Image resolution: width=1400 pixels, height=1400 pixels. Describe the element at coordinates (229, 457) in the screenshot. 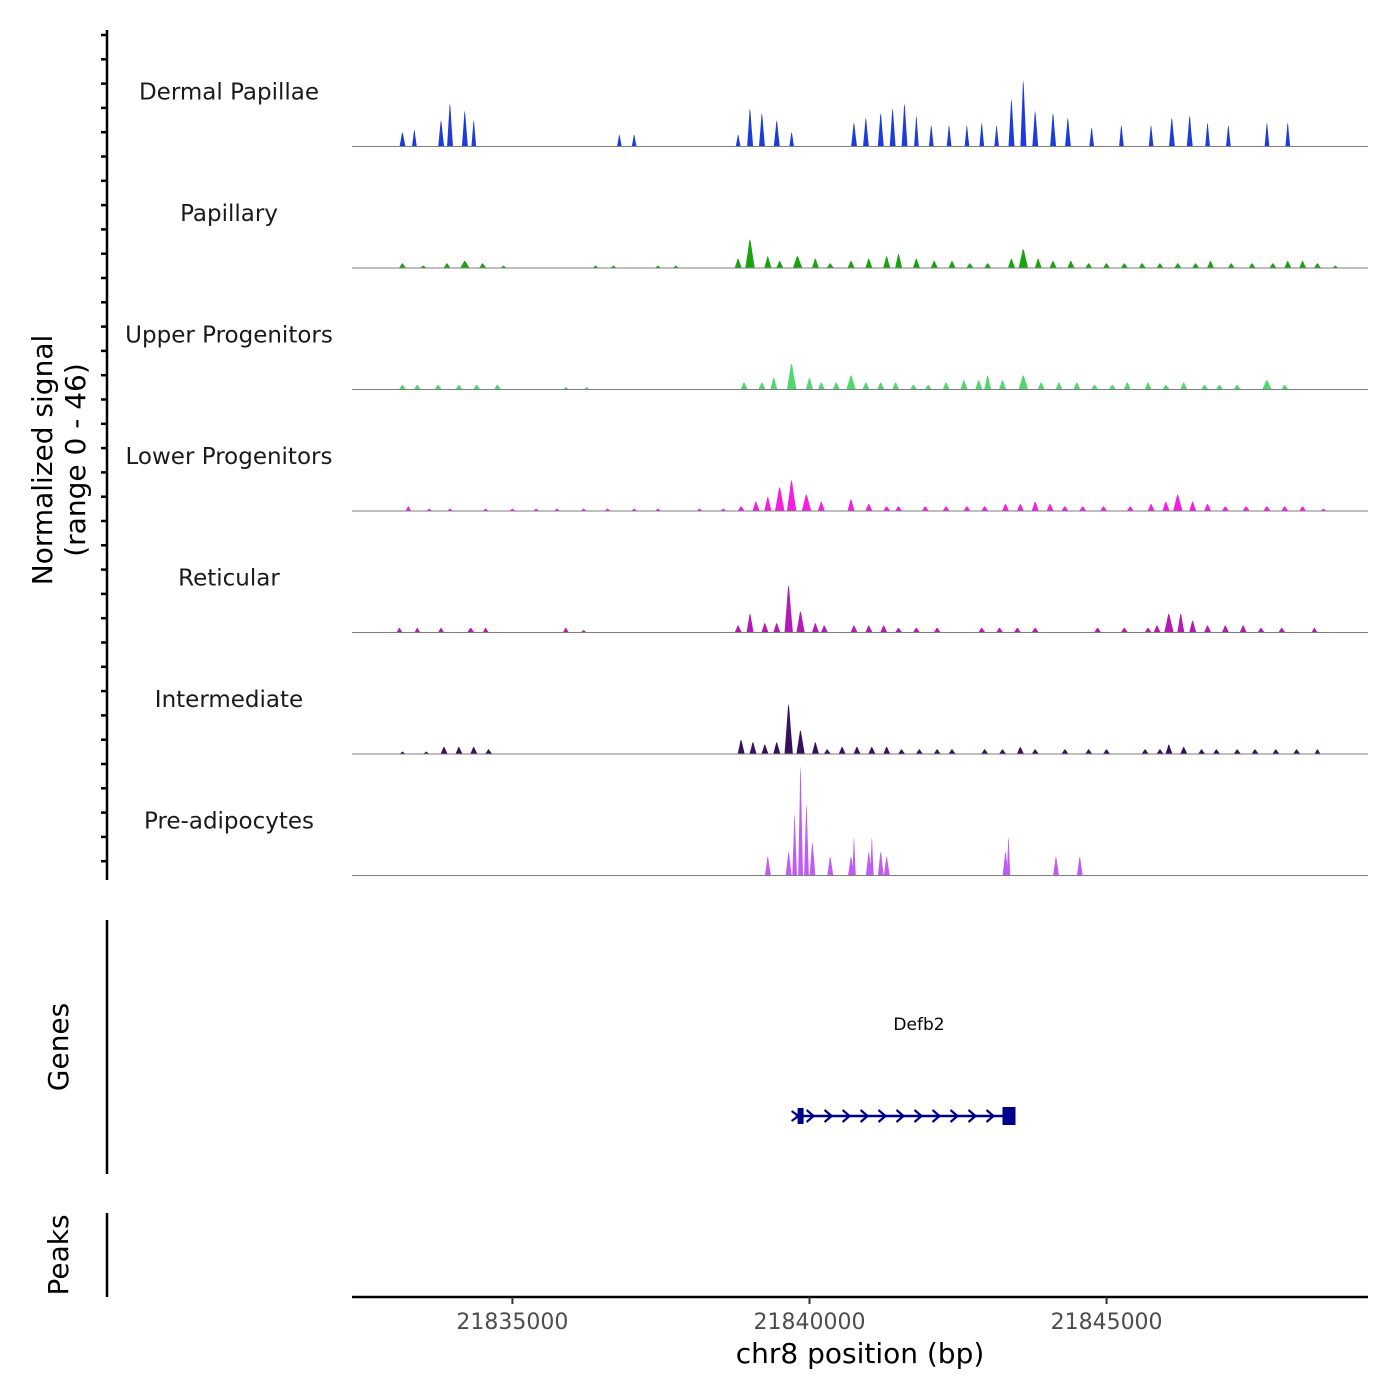

I see `track-label: Lower Progenitors` at that location.